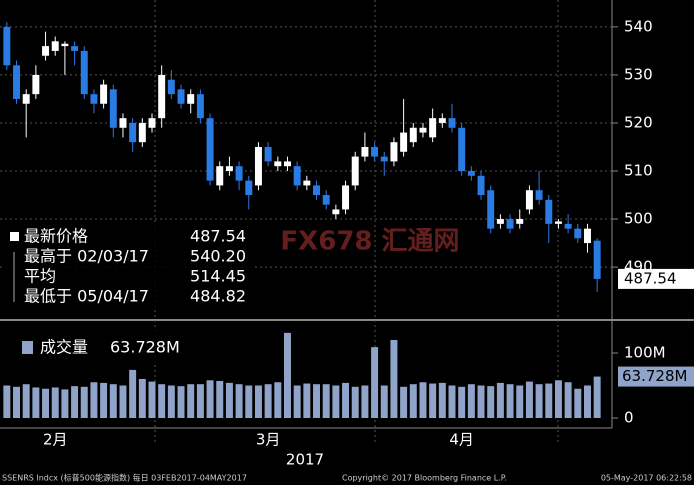 This screenshot has height=485, width=694. I want to click on legend-value: 487.54, so click(218, 236).